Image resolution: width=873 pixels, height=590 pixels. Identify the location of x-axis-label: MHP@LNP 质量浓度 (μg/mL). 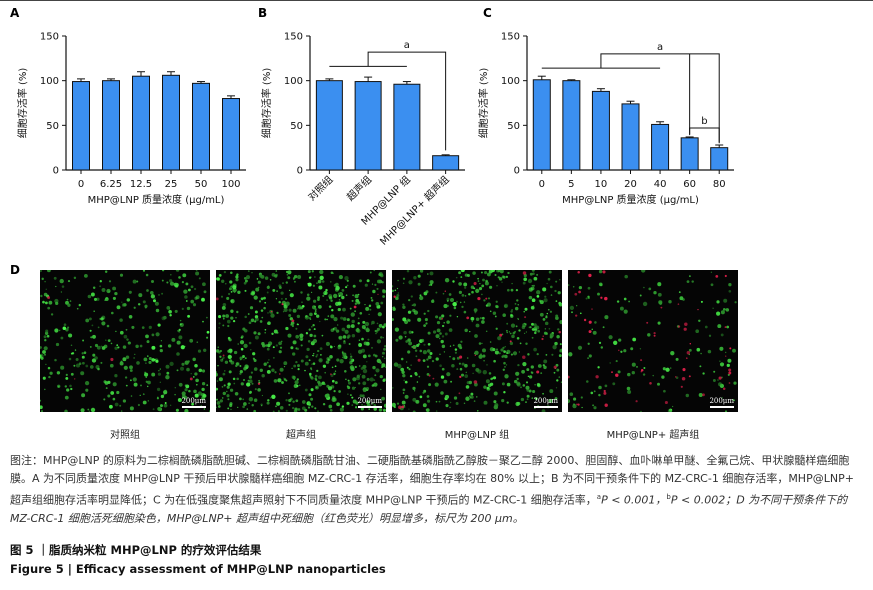
(156, 199).